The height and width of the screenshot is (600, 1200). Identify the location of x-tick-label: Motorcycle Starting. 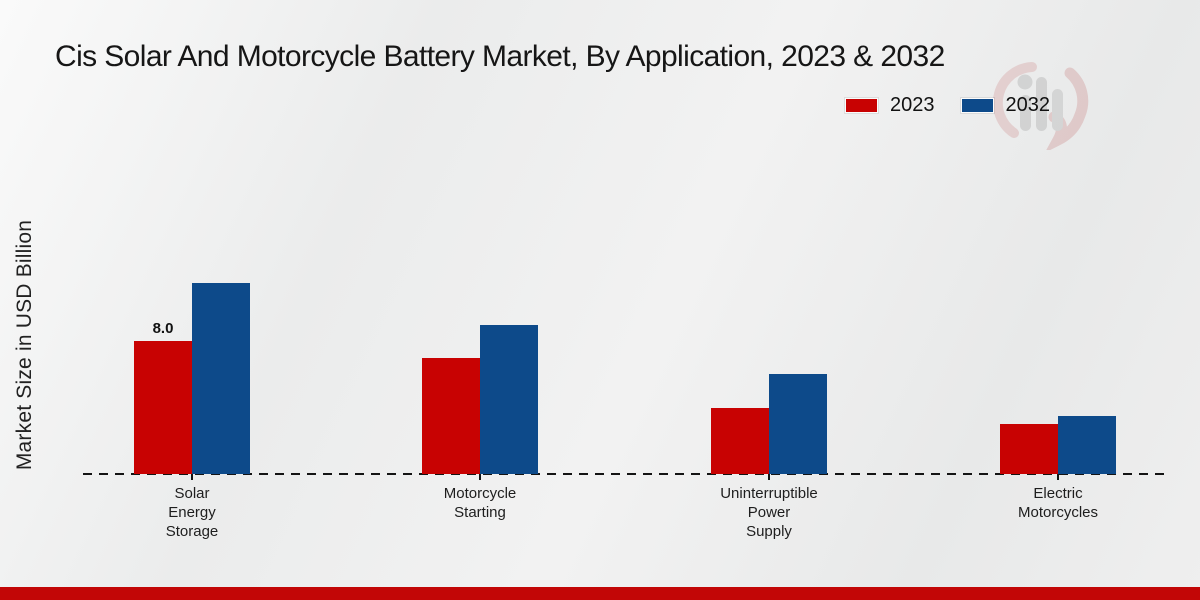
(480, 503).